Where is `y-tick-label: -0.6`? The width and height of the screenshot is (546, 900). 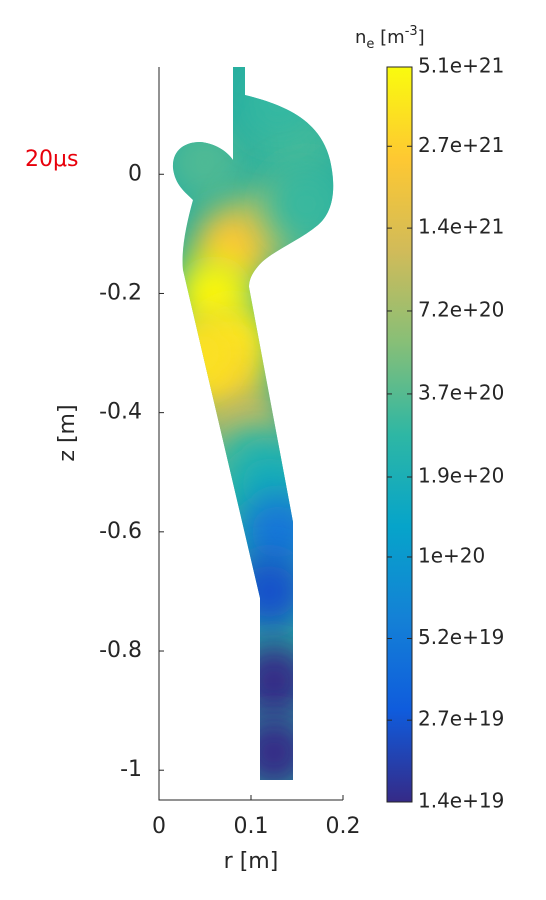 y-tick-label: -0.6 is located at coordinates (120, 531).